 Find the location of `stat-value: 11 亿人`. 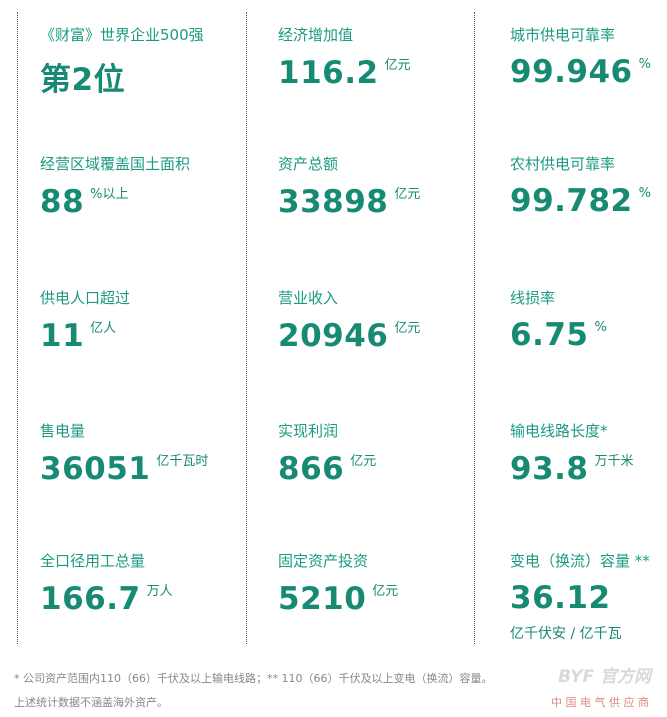

stat-value: 11 亿人 is located at coordinates (78, 335).